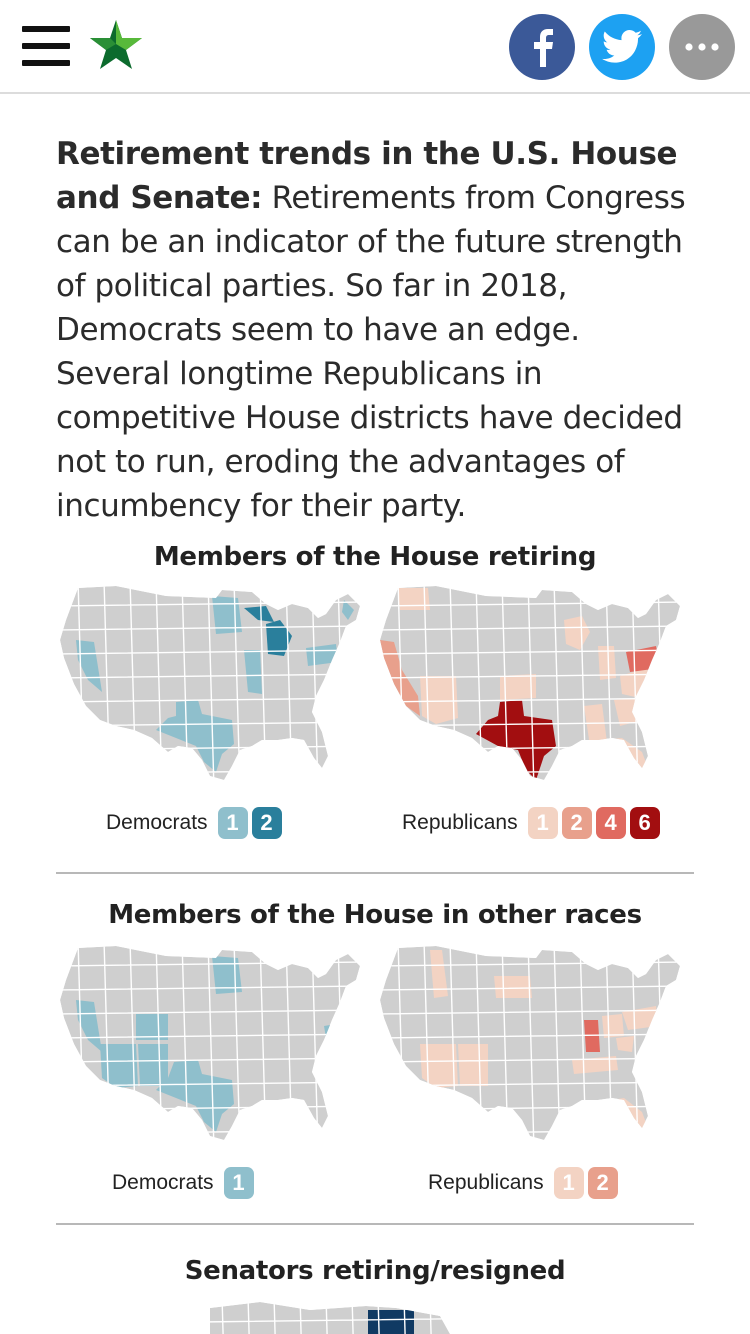 The height and width of the screenshot is (1334, 750). I want to click on more-dots-icon, so click(702, 47).